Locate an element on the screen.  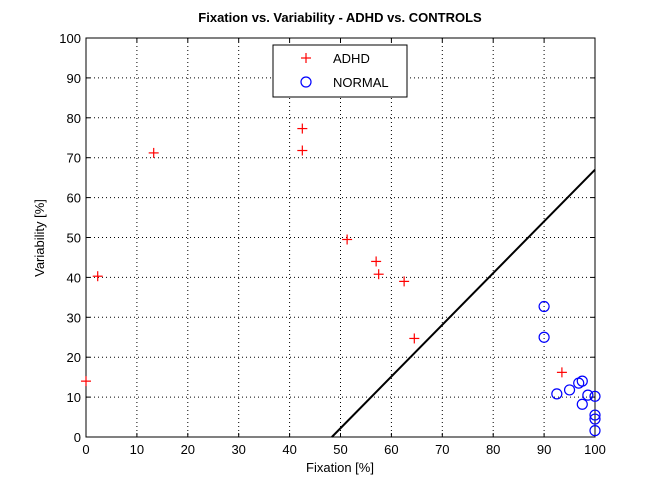
y-tick-label: 30 is located at coordinates (74, 317).